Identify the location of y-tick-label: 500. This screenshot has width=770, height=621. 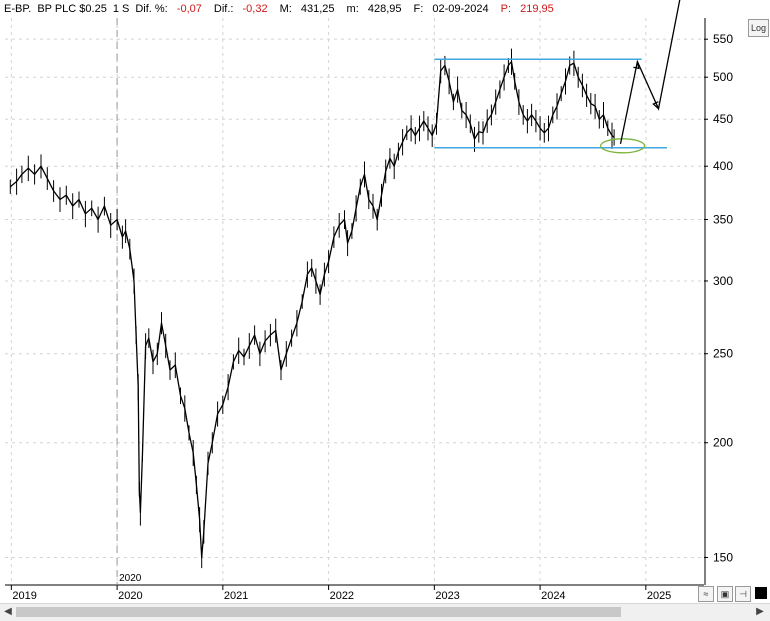
(723, 77).